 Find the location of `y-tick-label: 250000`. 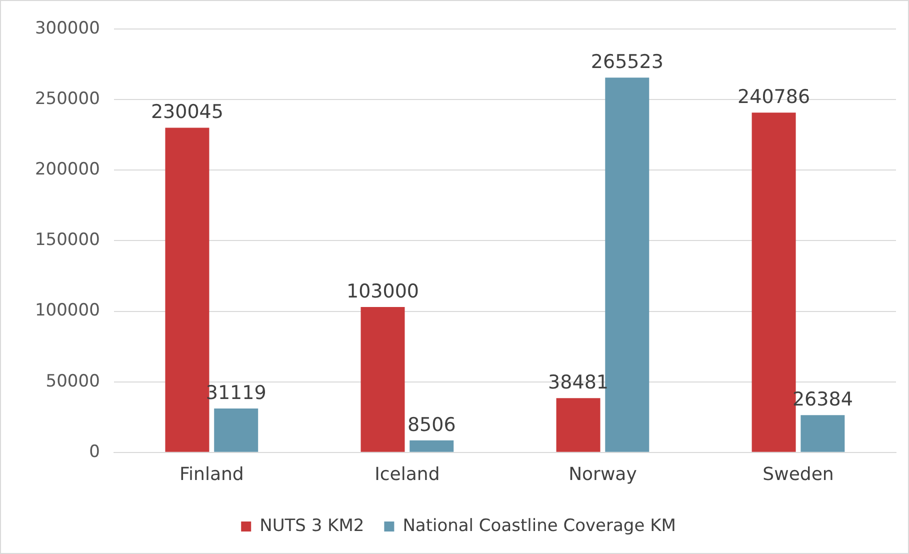

y-tick-label: 250000 is located at coordinates (67, 98).